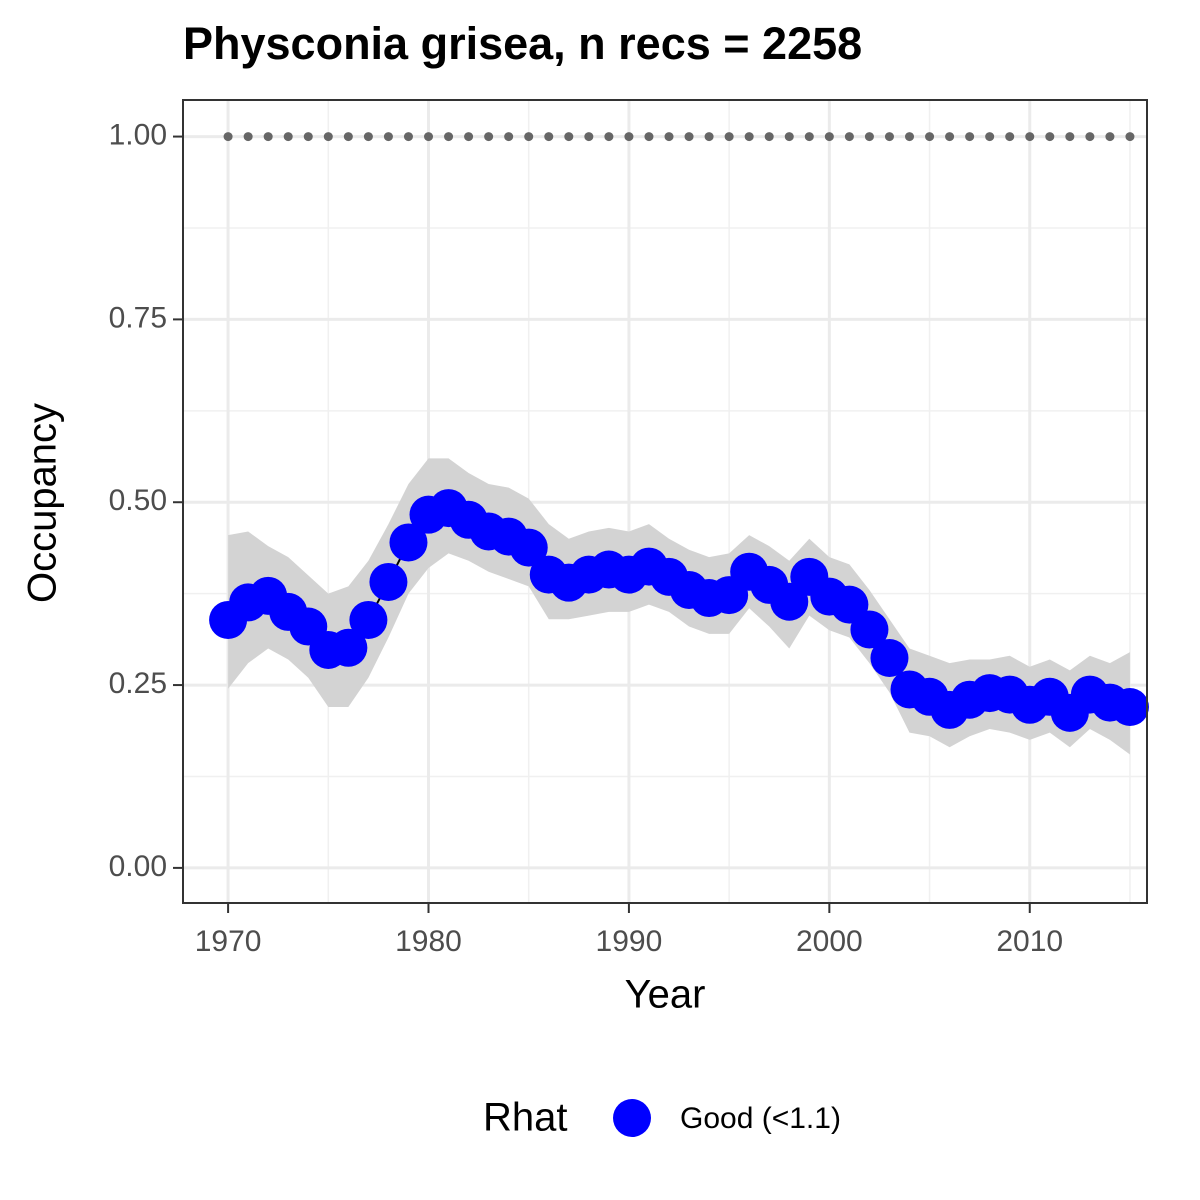 This screenshot has width=1200, height=1200. What do you see at coordinates (629, 941) in the screenshot?
I see `x-tick-label: 1990` at bounding box center [629, 941].